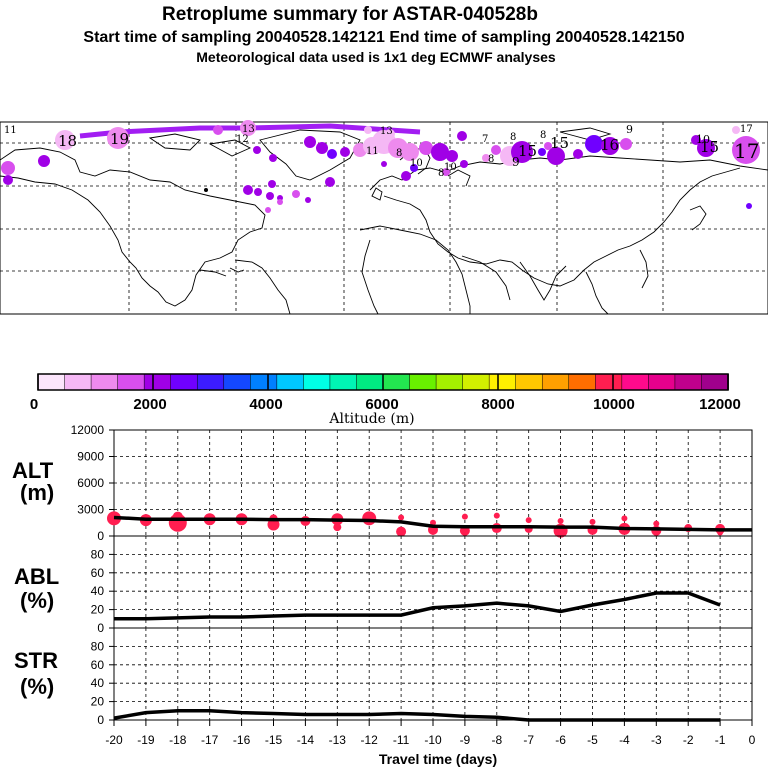 This screenshot has height=768, width=768. Describe the element at coordinates (37, 600) in the screenshot. I see `abl-unit: (%)` at that location.